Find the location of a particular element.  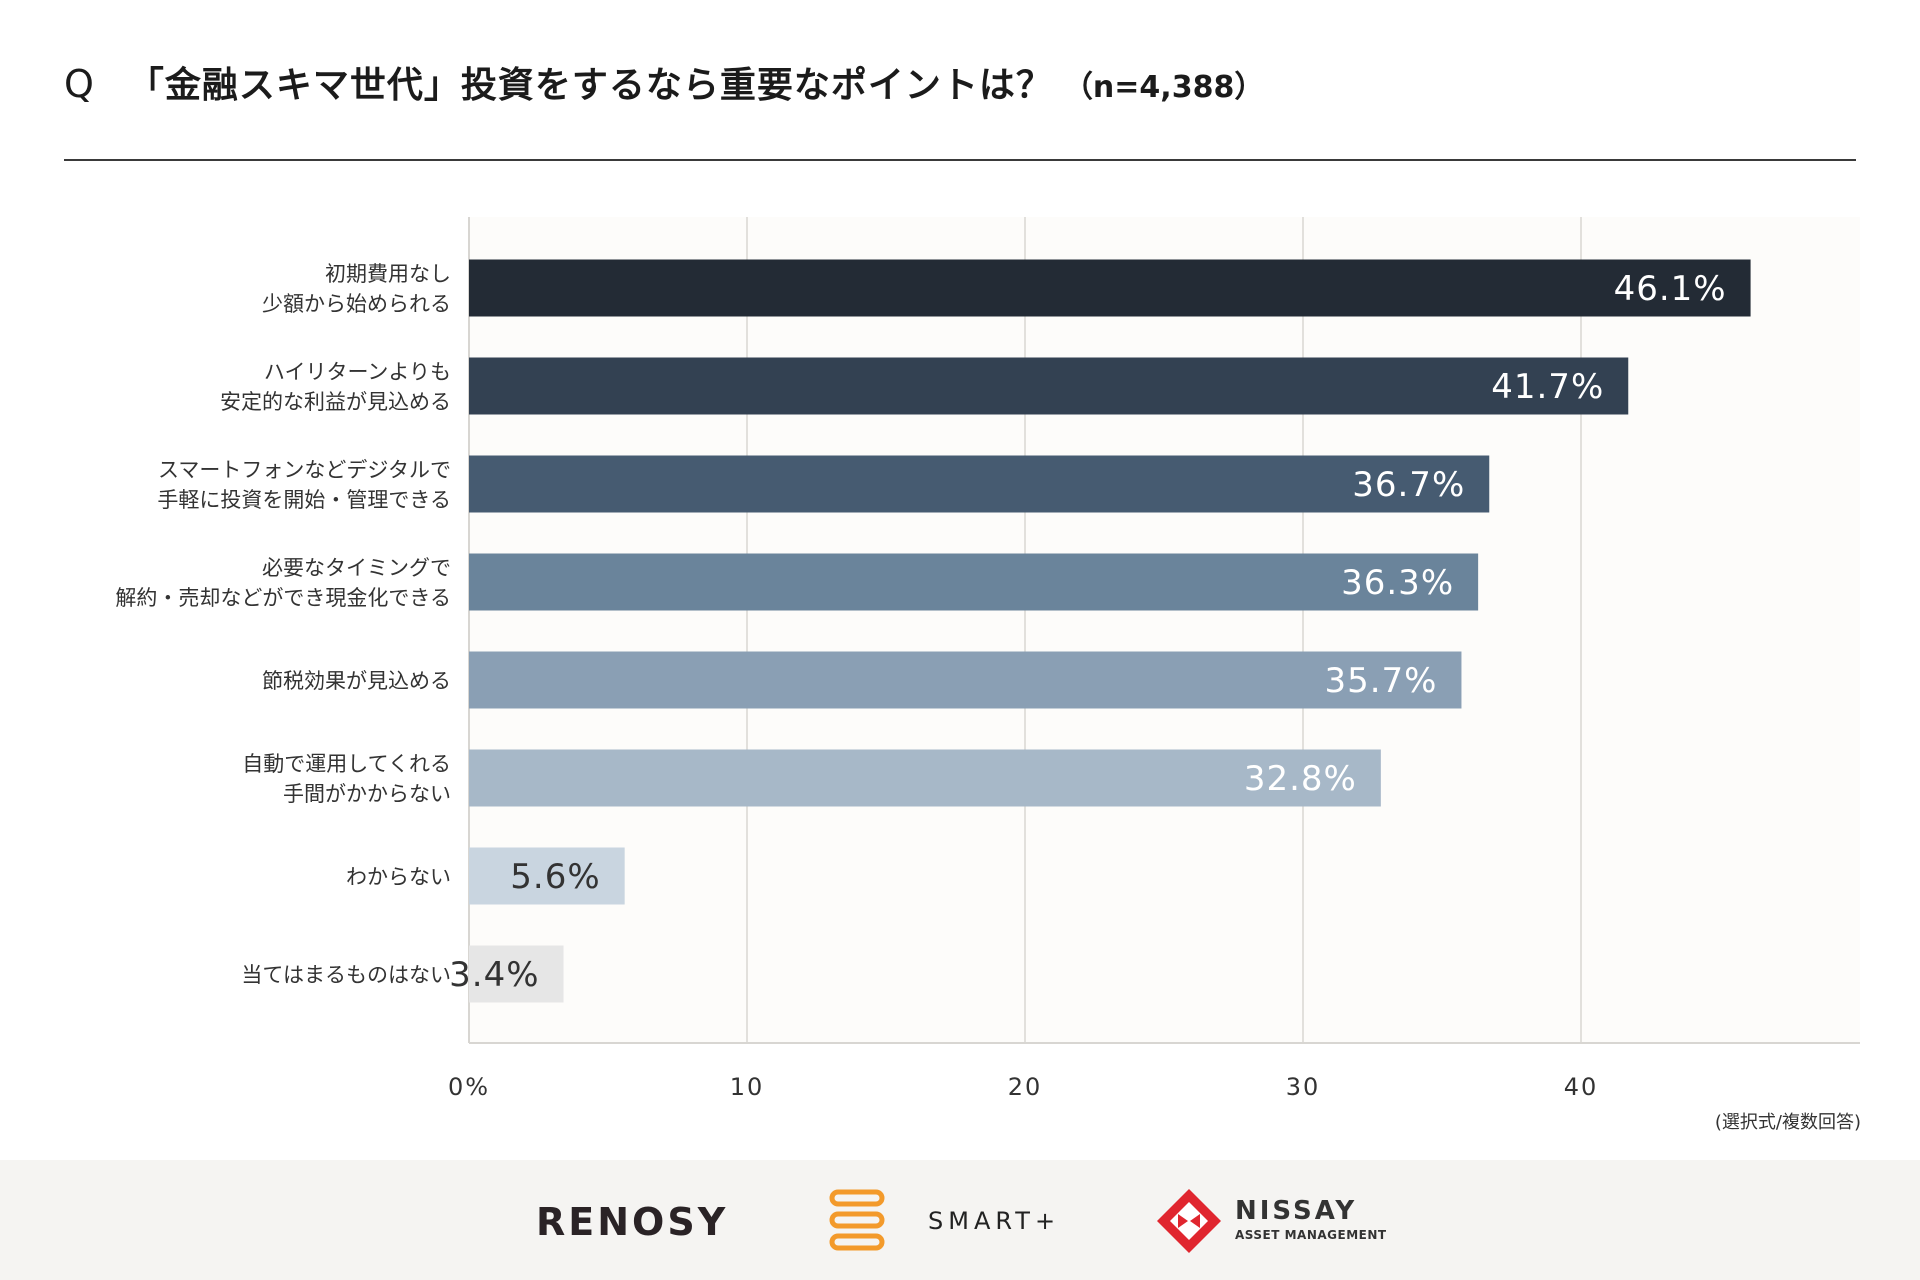

answer-type-note: (選択式/複数回答) is located at coordinates (1787, 1122).